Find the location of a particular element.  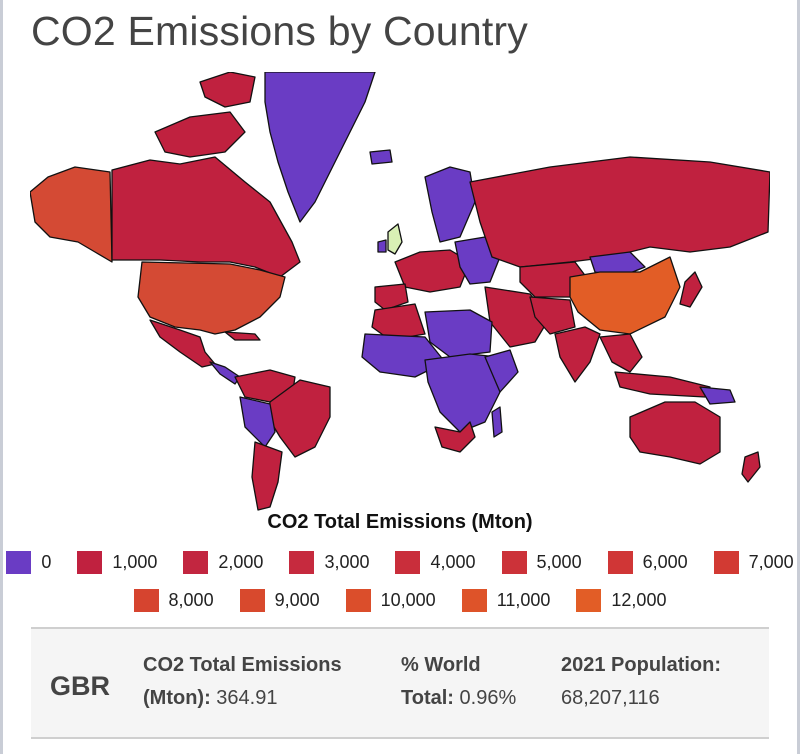

legend-label: 1,000 is located at coordinates (135, 562).